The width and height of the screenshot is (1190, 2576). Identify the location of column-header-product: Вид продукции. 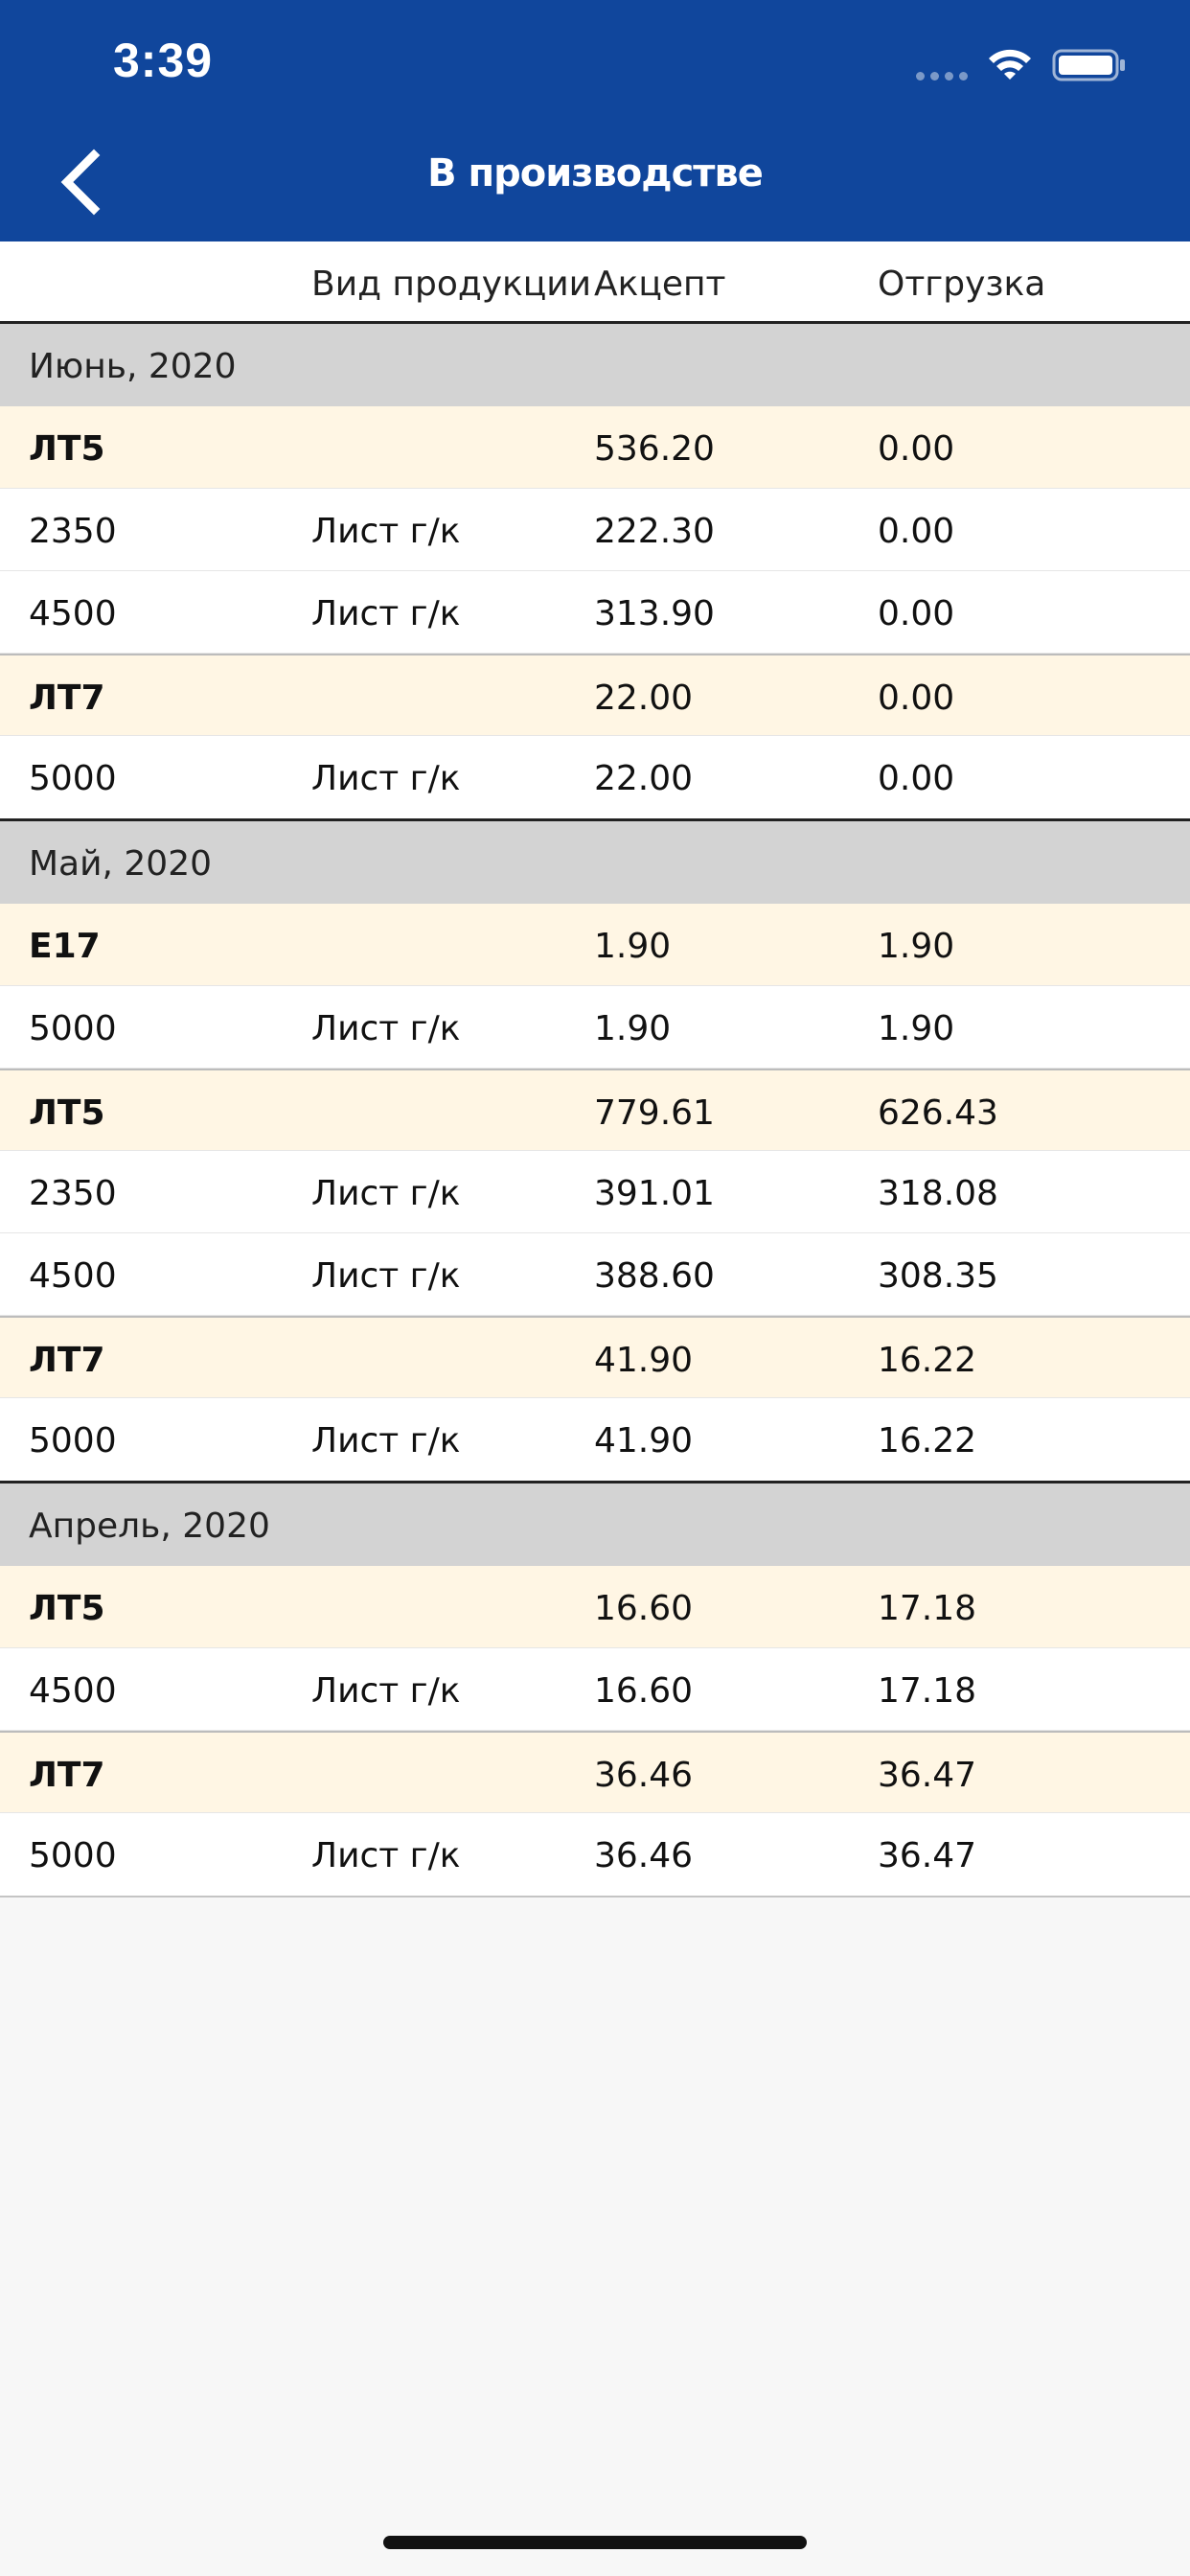
(452, 284).